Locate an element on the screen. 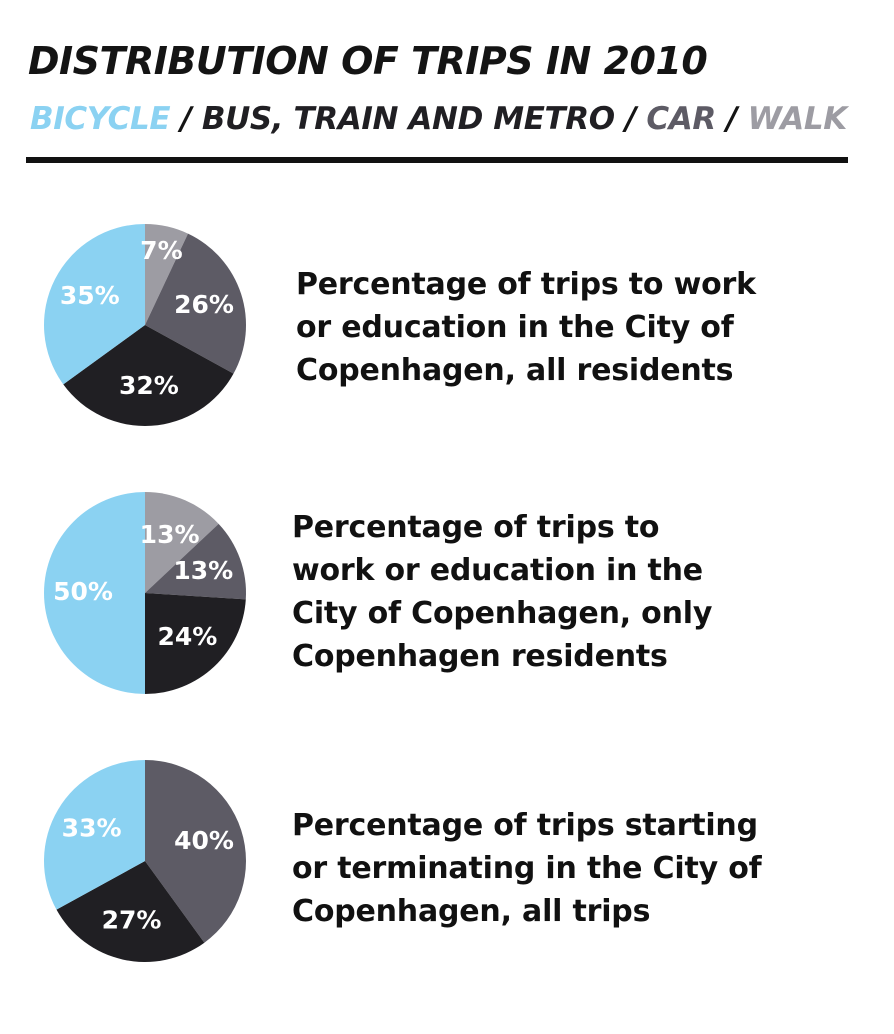  legend-bicycle: BICYCLE is located at coordinates (100, 119).